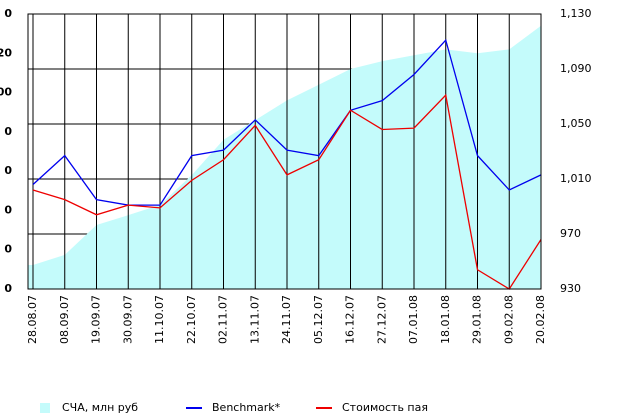  Describe the element at coordinates (576, 178) in the screenshot. I see `y2-tick-label: 1,010` at that location.